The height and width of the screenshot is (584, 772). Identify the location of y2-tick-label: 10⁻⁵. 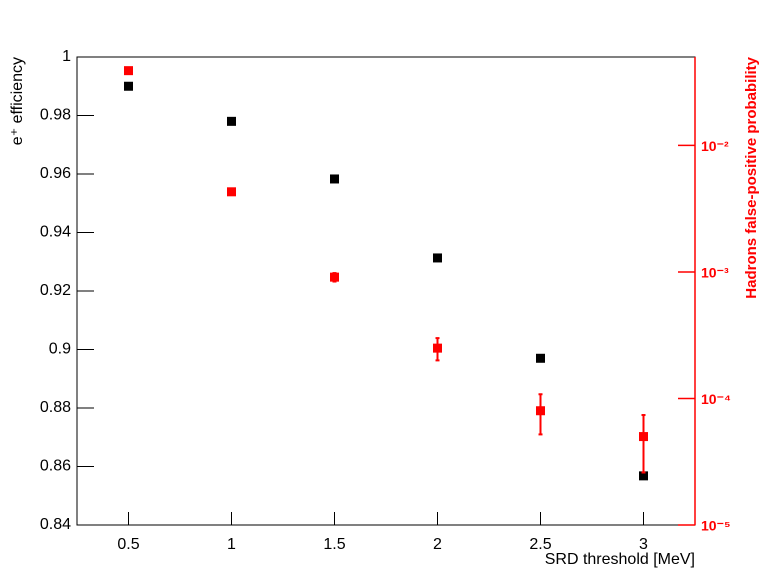
(716, 526).